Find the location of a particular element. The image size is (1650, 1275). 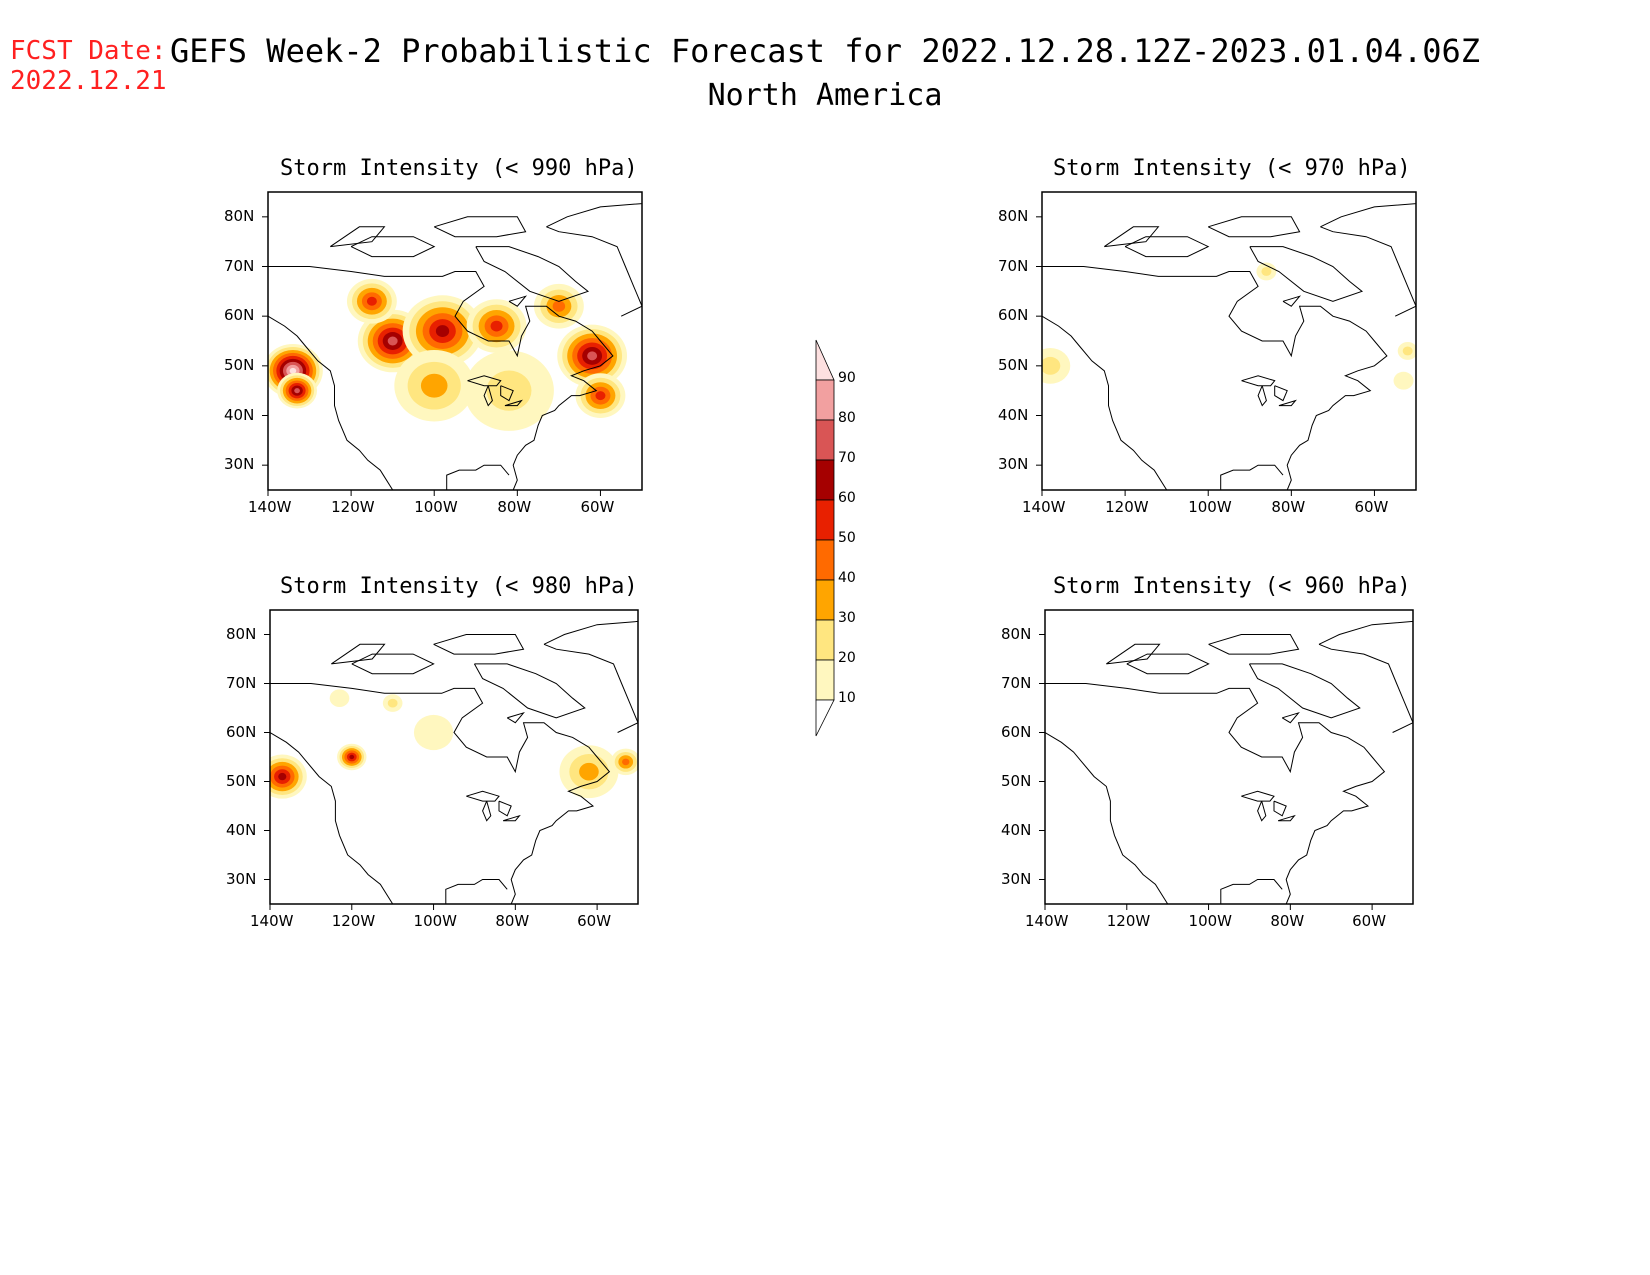

page-subtitle: North America is located at coordinates (825, 95).